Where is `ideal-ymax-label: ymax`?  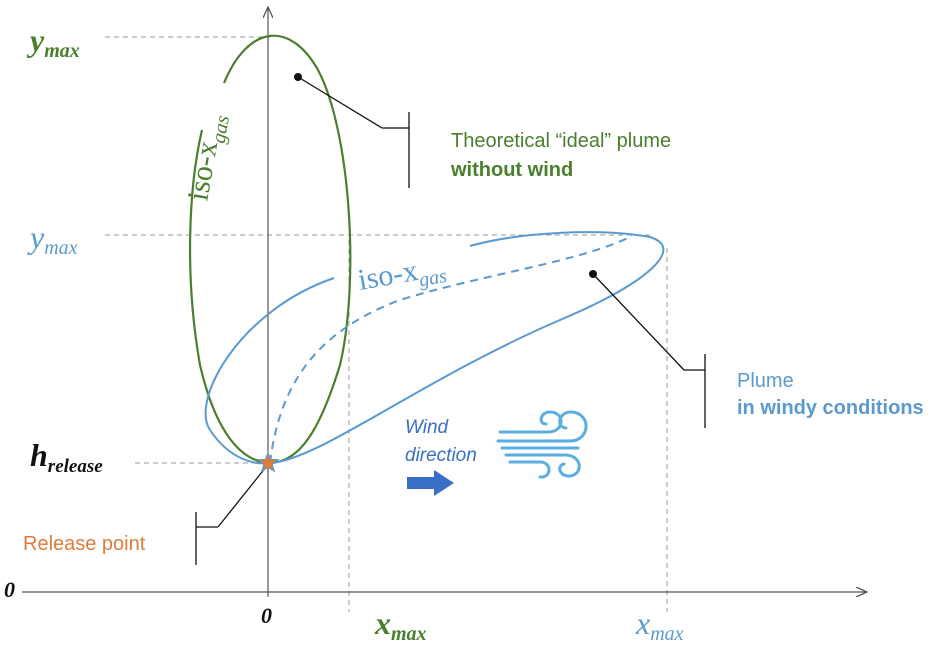 ideal-ymax-label: ymax is located at coordinates (53, 42).